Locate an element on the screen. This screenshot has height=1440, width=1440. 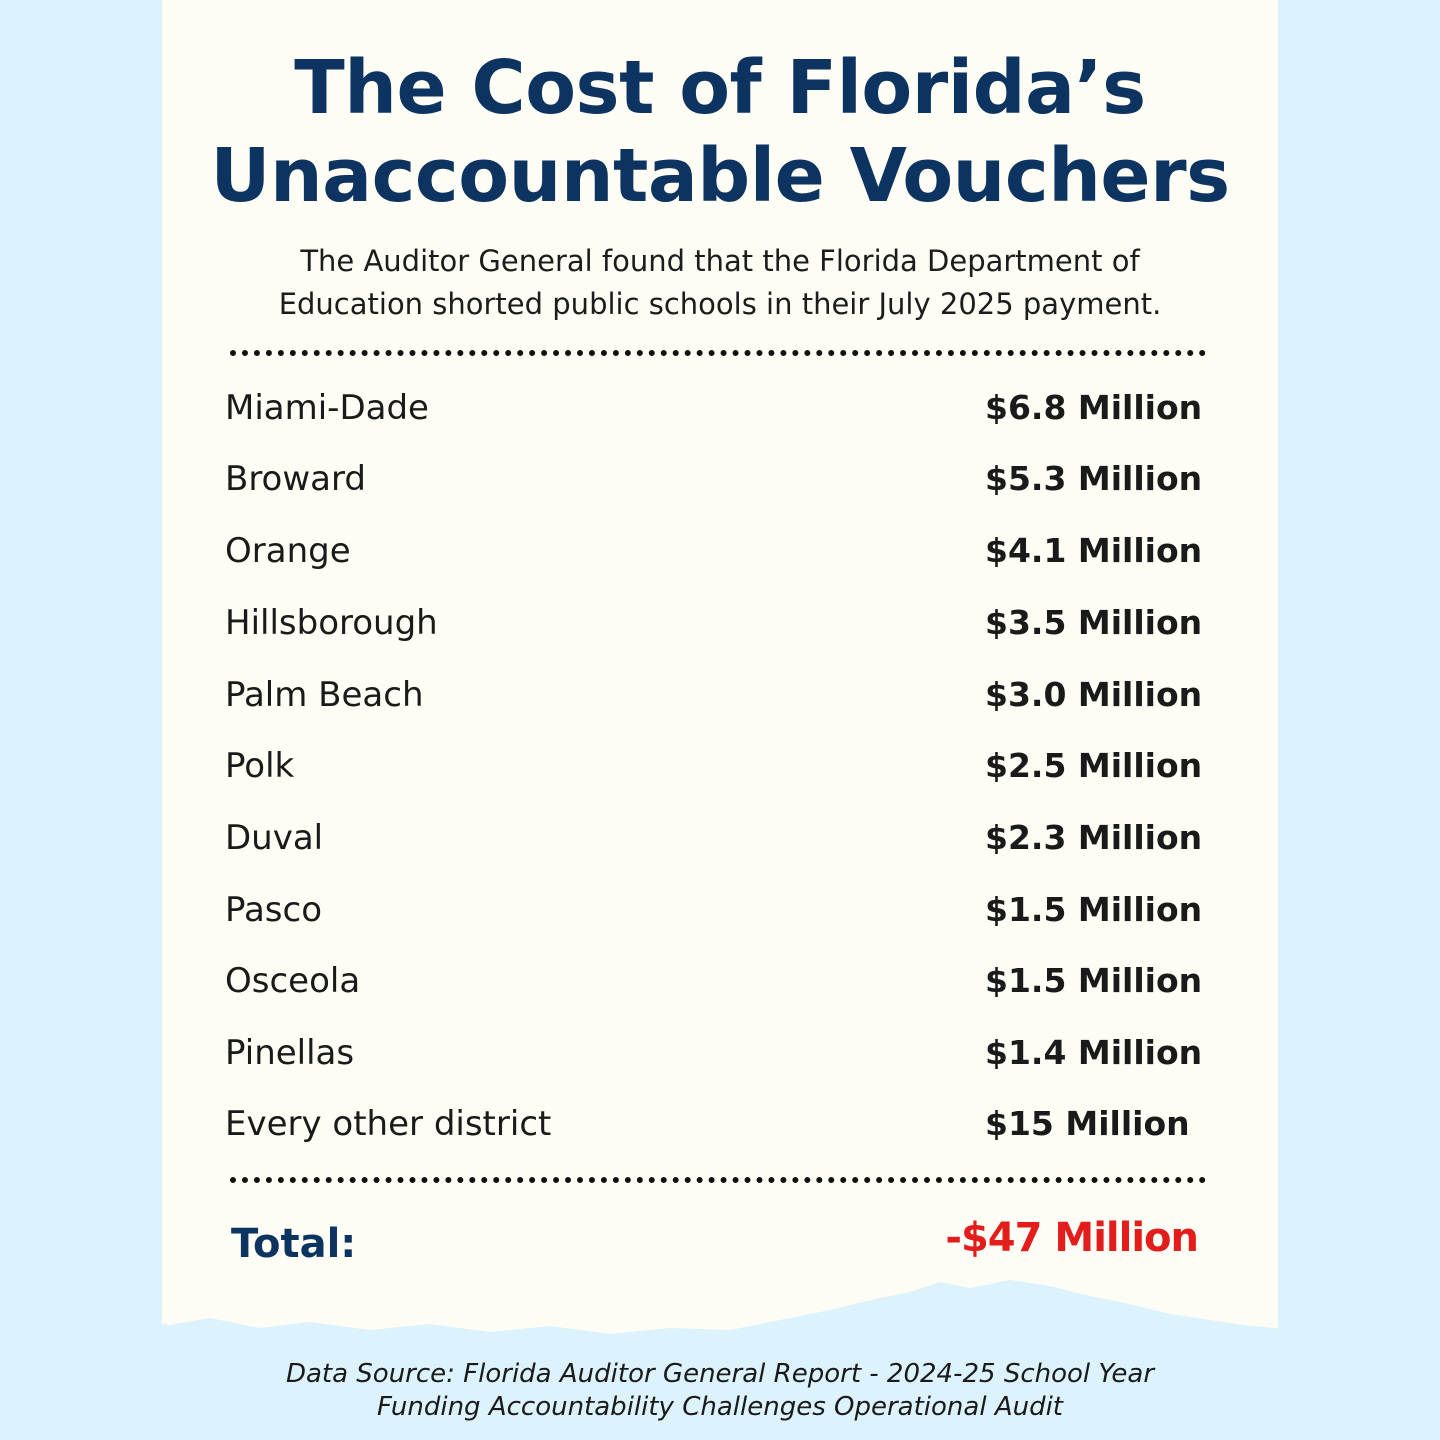
district-name: Hillsborough is located at coordinates (331, 623).